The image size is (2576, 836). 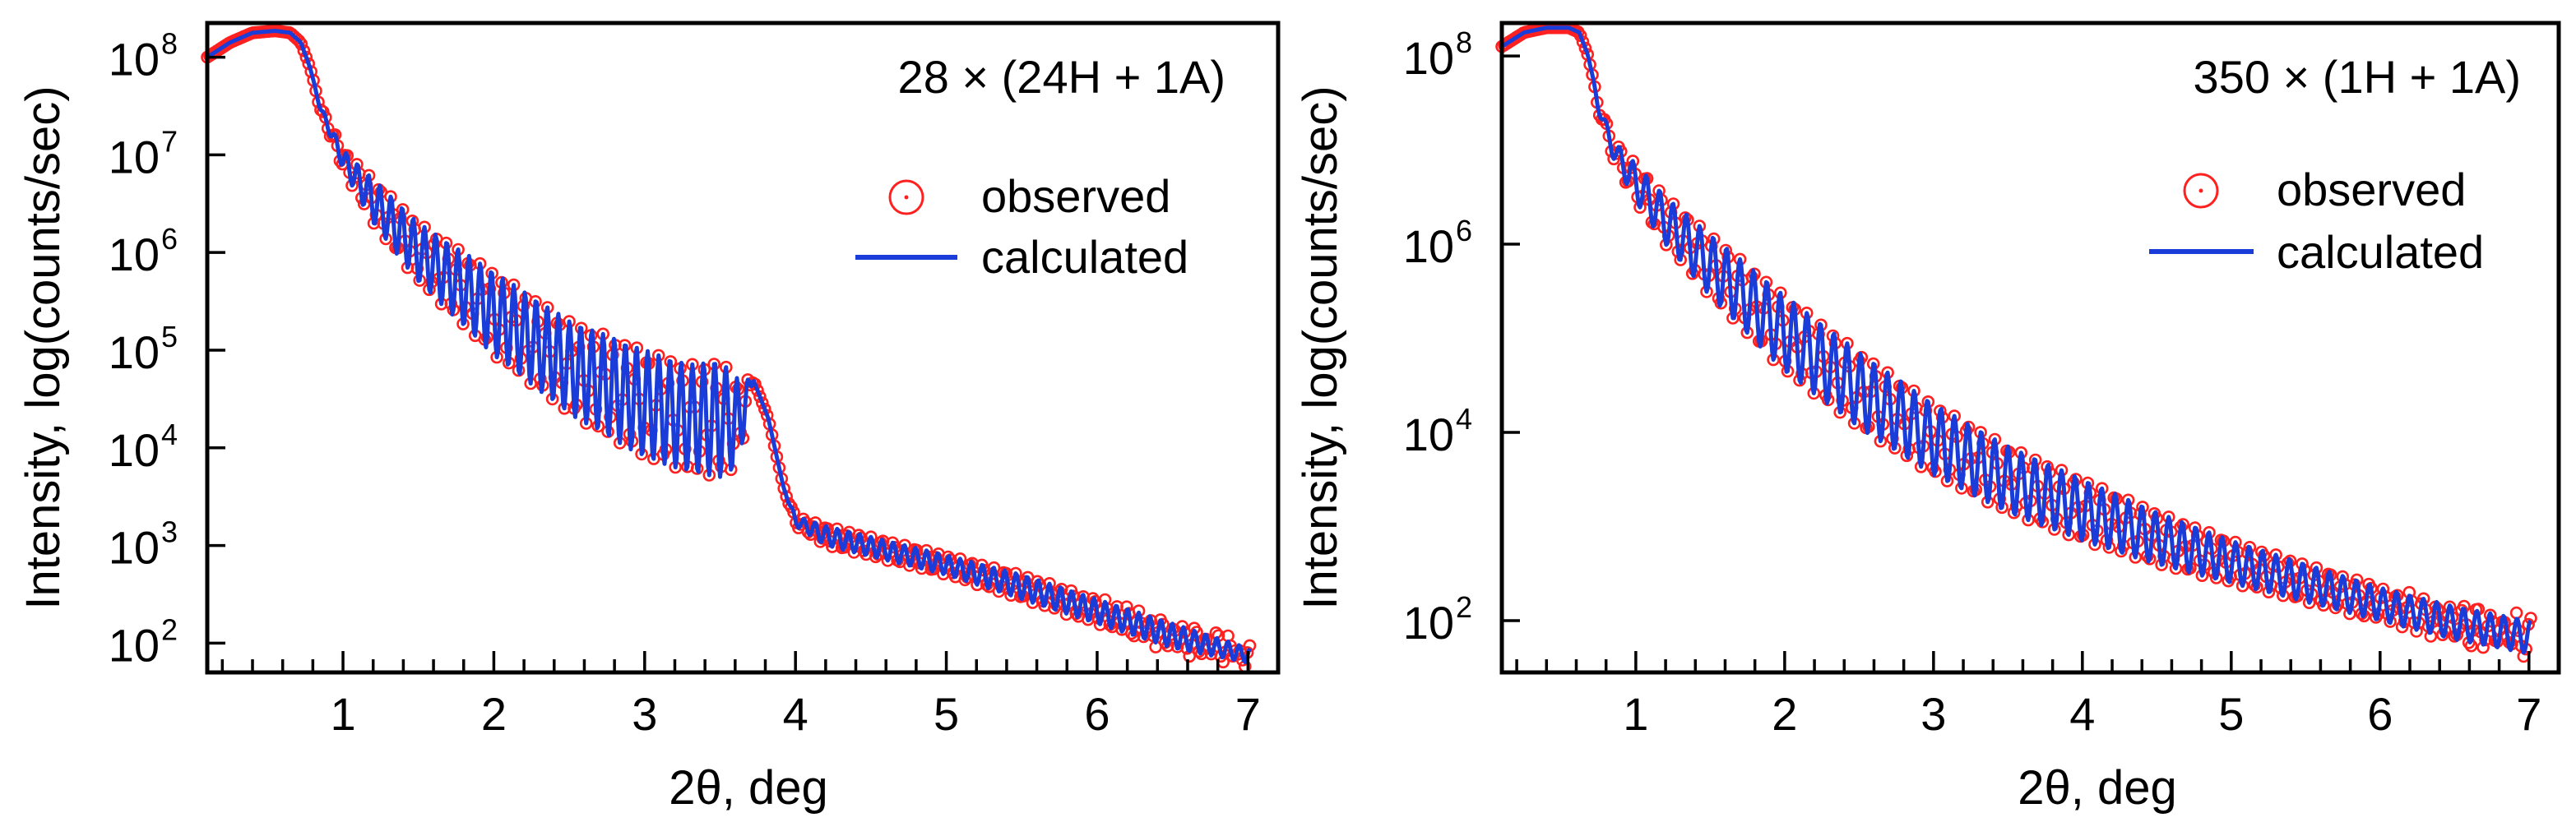 I want to click on x-axis-label-left: 2θ, deg, so click(x=749, y=788).